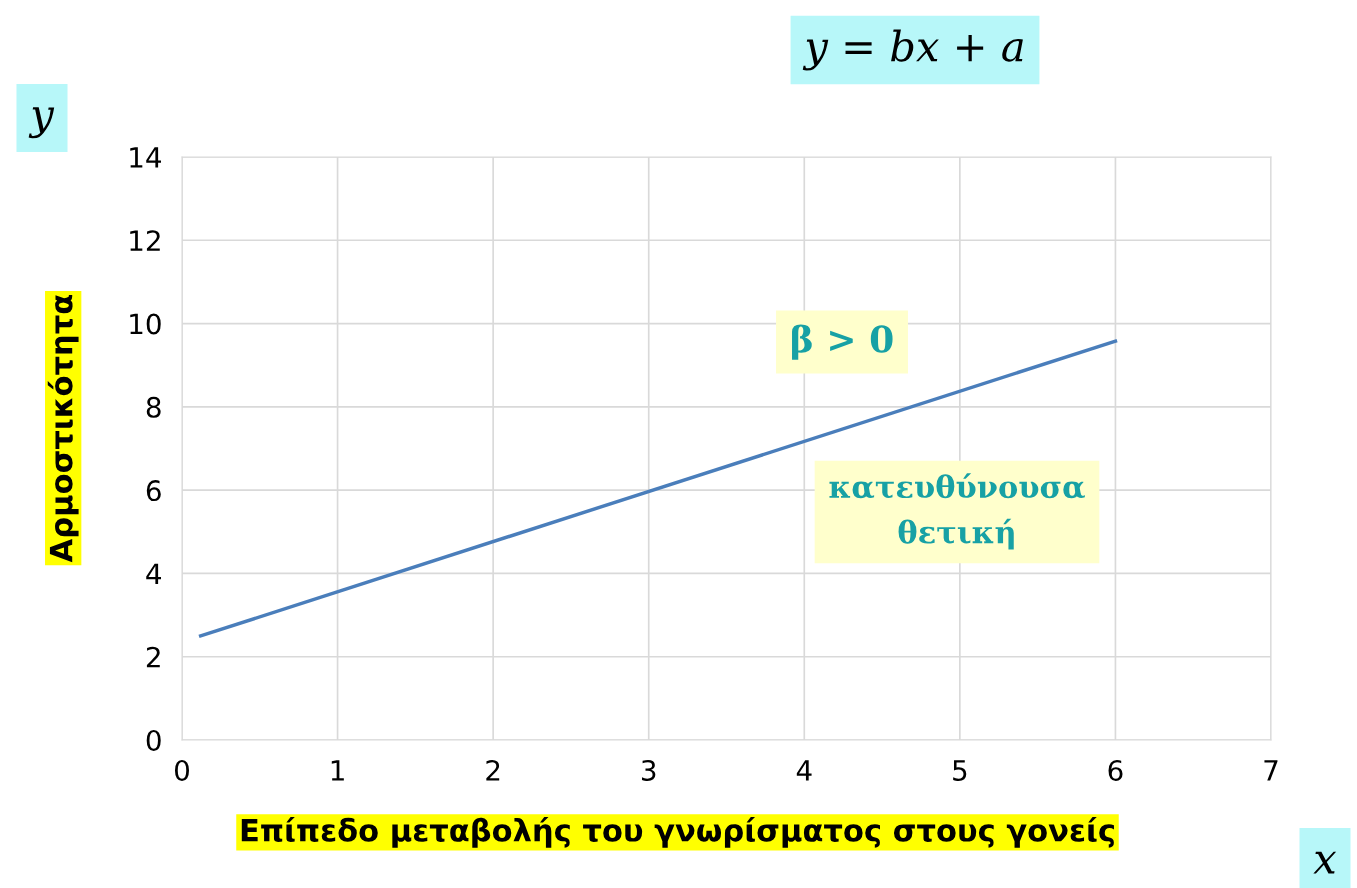  I want to click on y-tick-label: 2, so click(153, 657).